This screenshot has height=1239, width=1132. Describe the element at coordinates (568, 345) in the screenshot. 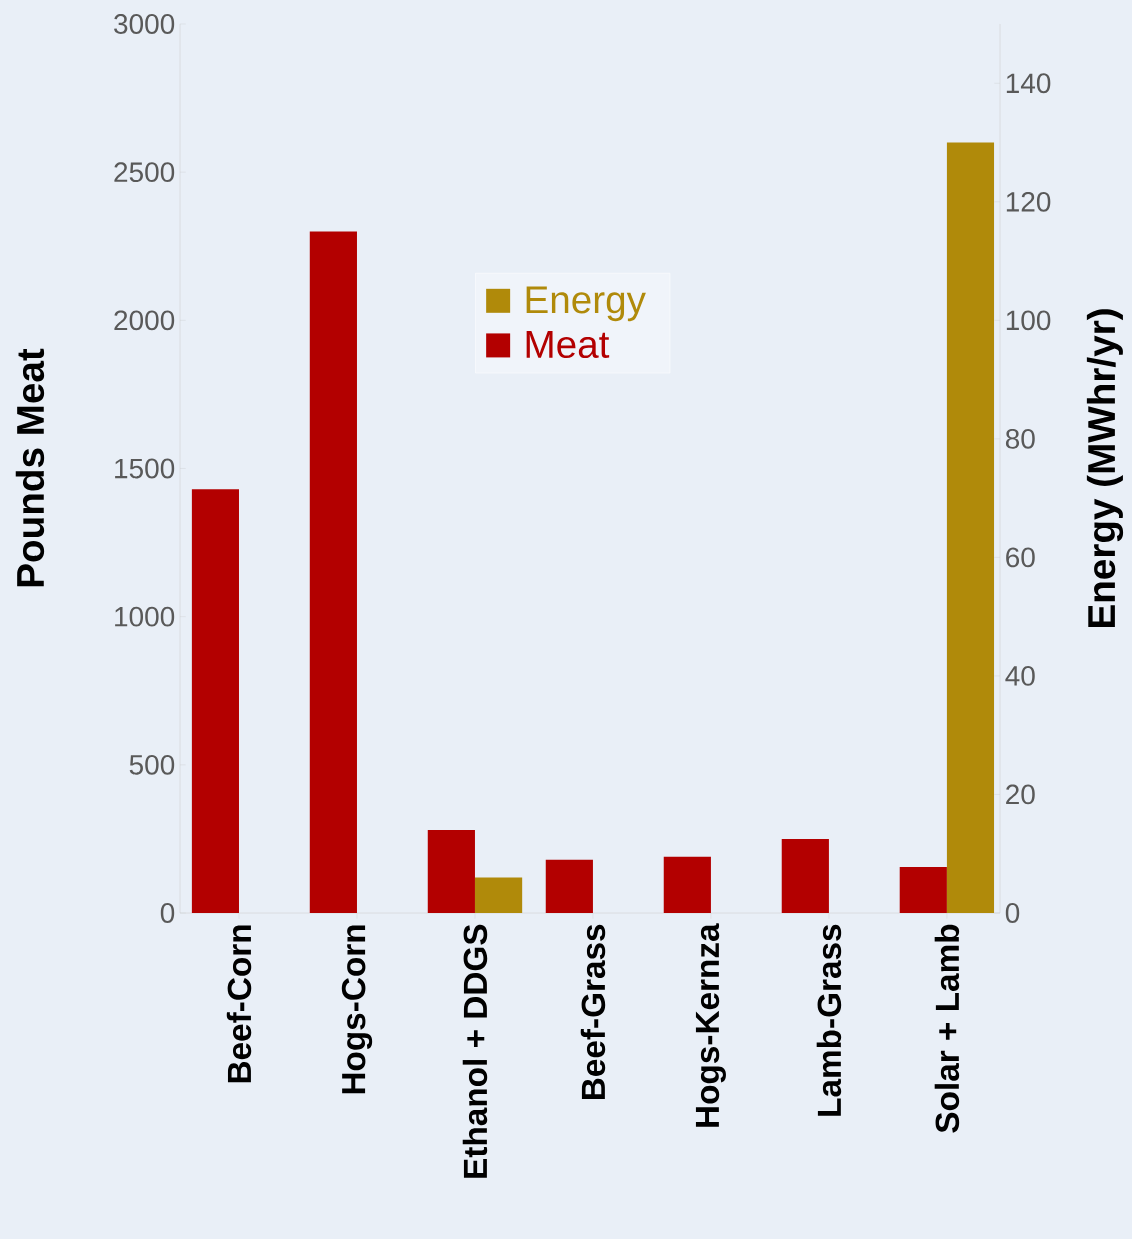

I see `legend-label: Meat` at that location.